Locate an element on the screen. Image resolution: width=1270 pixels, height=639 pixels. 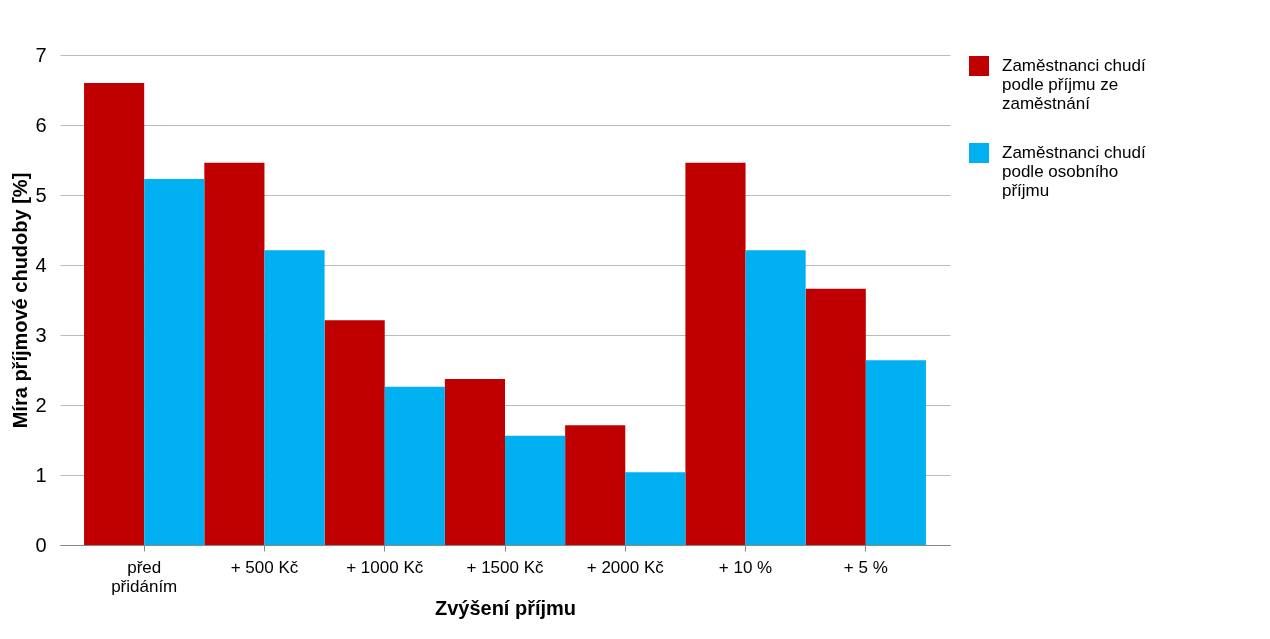
x-tick-label: + 500 Kč is located at coordinates (264, 567).